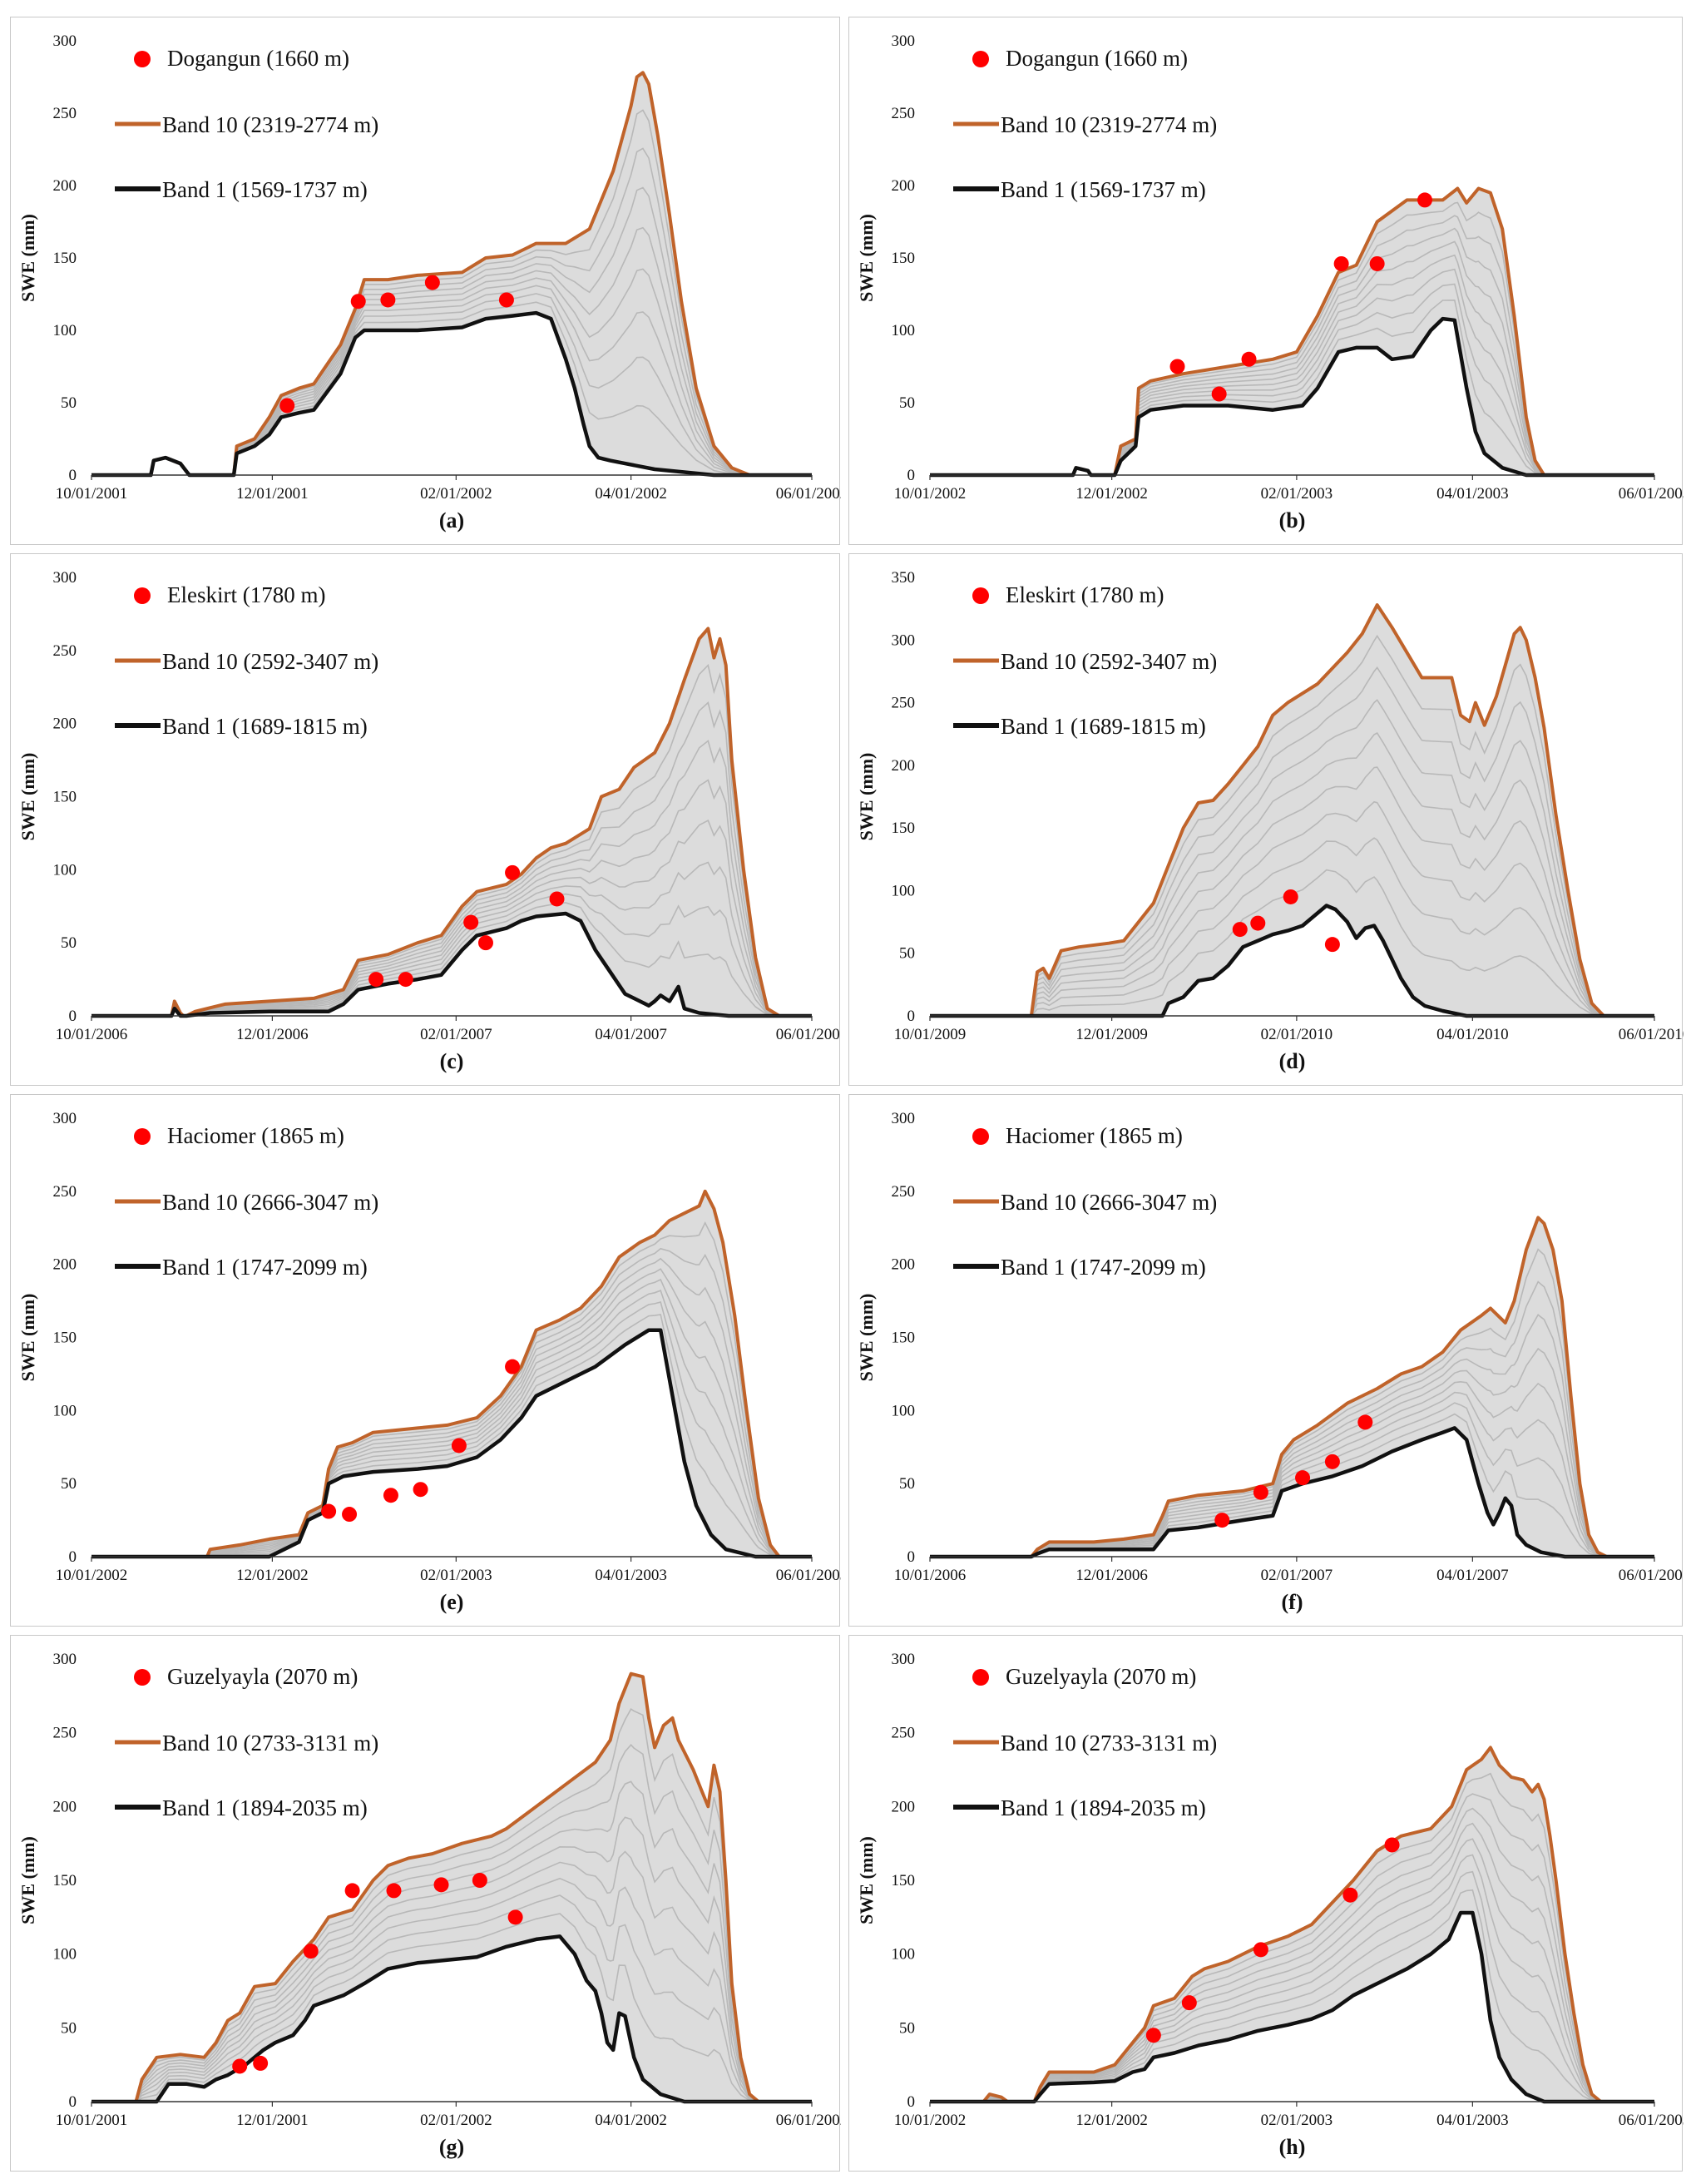 This screenshot has width=1691, height=2184. I want to click on x-tick-label: 02/01/2007, so click(456, 1034).